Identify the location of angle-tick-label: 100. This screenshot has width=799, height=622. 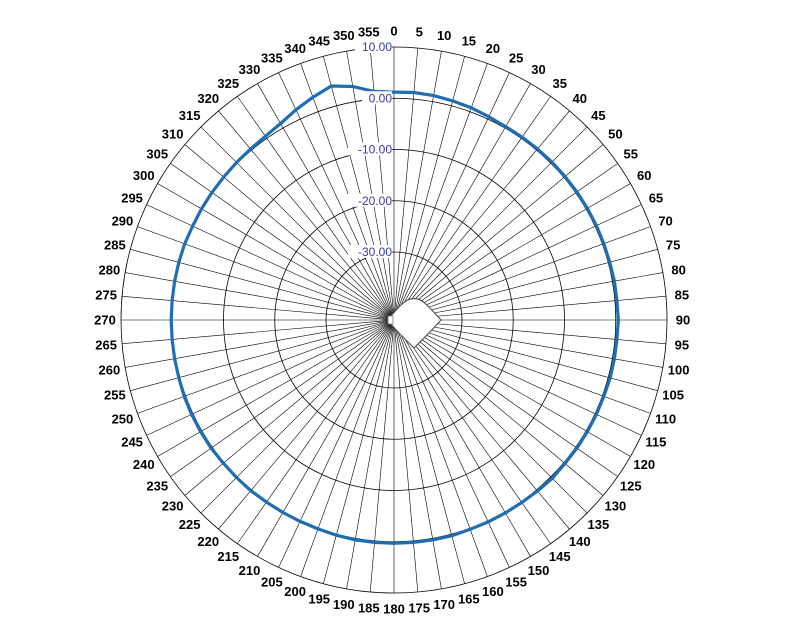
(679, 370).